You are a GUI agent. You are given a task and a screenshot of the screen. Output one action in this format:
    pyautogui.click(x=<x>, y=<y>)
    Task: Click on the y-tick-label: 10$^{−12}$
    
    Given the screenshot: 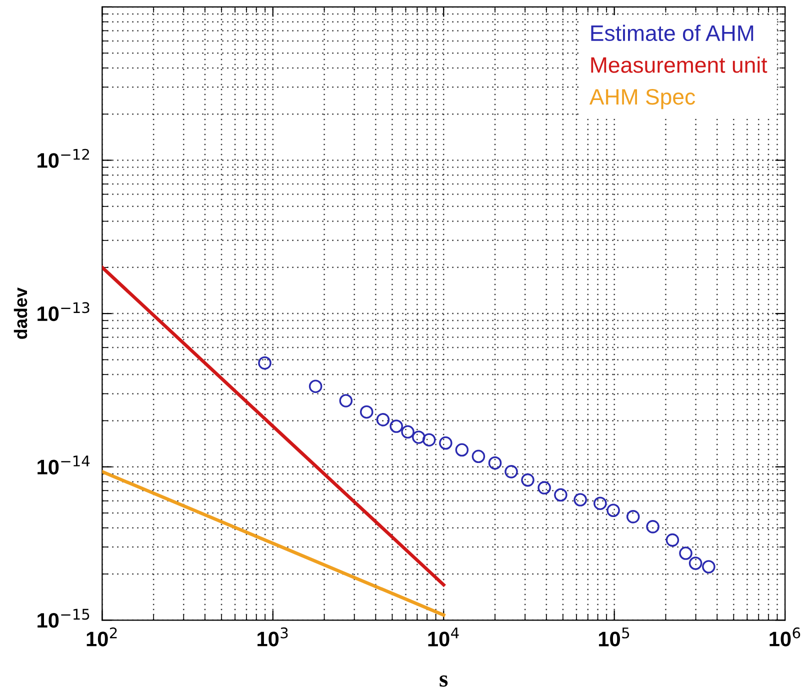 What is the action you would take?
    pyautogui.click(x=63, y=158)
    